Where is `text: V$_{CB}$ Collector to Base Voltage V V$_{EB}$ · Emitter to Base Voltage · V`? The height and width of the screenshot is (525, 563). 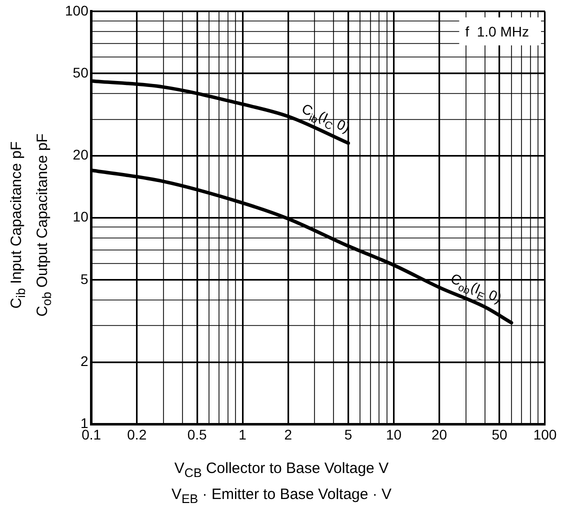
text: V$_{CB}$ Collector to Base Voltage V V$_{EB}$ · Emitter to Base Voltage · V is located at coordinates (281, 483).